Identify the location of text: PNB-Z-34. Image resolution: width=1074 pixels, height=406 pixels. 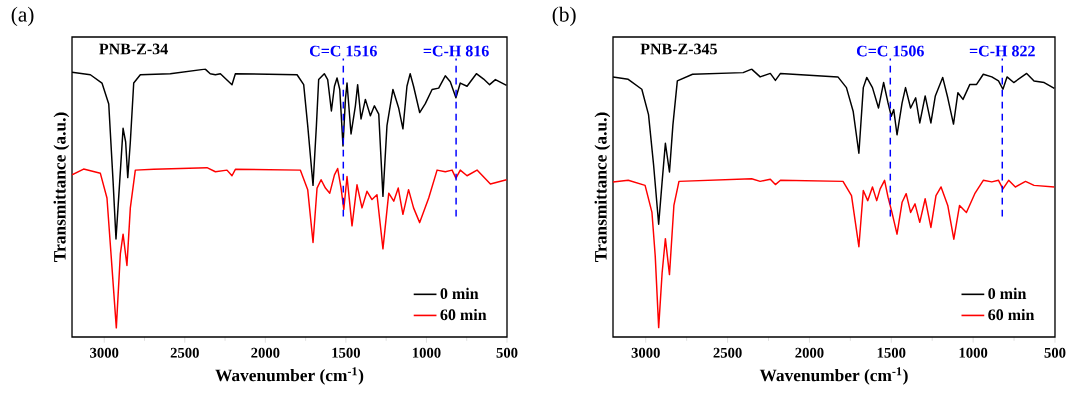
(133, 49).